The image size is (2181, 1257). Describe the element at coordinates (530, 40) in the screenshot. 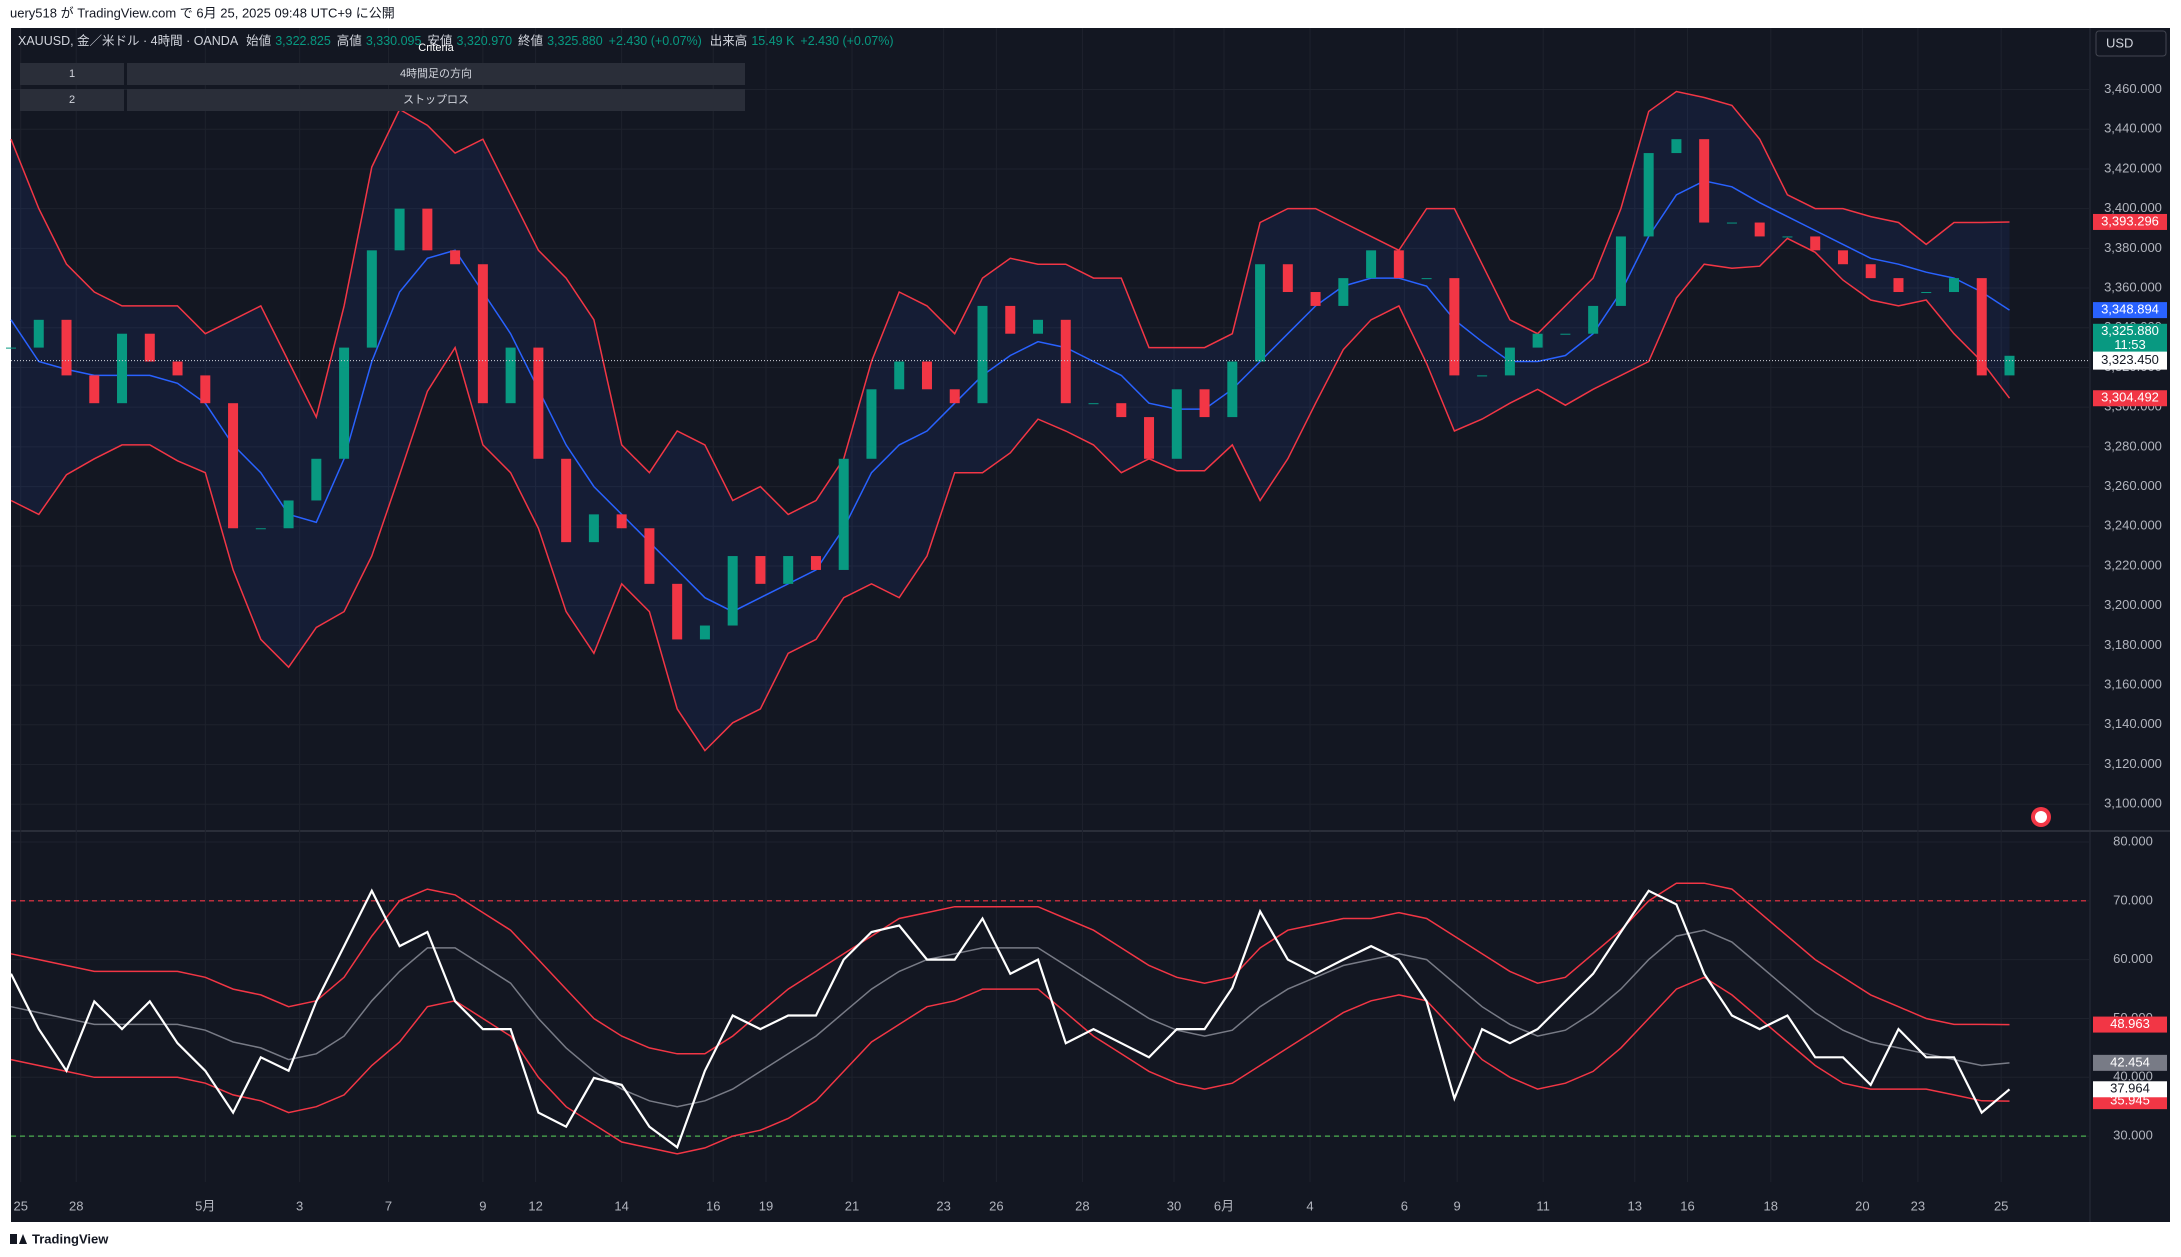

I see `ohlc-label: 終値` at that location.